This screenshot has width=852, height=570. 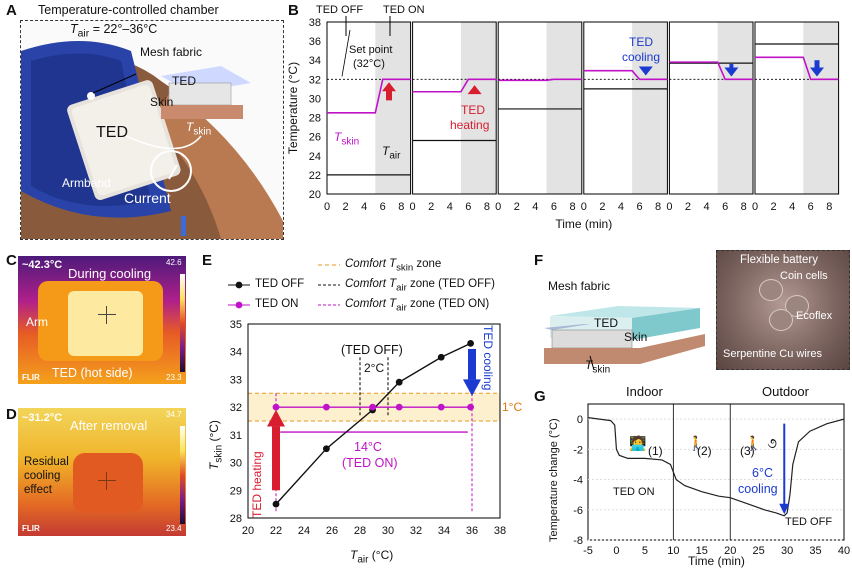 I want to click on e-ylabel-sub: skin, so click(x=219, y=453).